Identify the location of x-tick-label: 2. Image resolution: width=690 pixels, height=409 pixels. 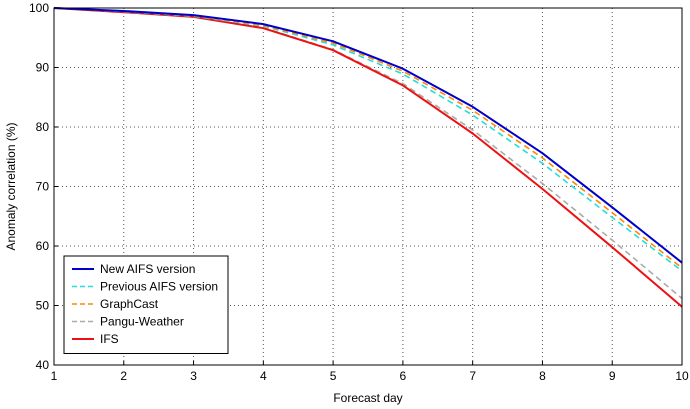
(123, 376).